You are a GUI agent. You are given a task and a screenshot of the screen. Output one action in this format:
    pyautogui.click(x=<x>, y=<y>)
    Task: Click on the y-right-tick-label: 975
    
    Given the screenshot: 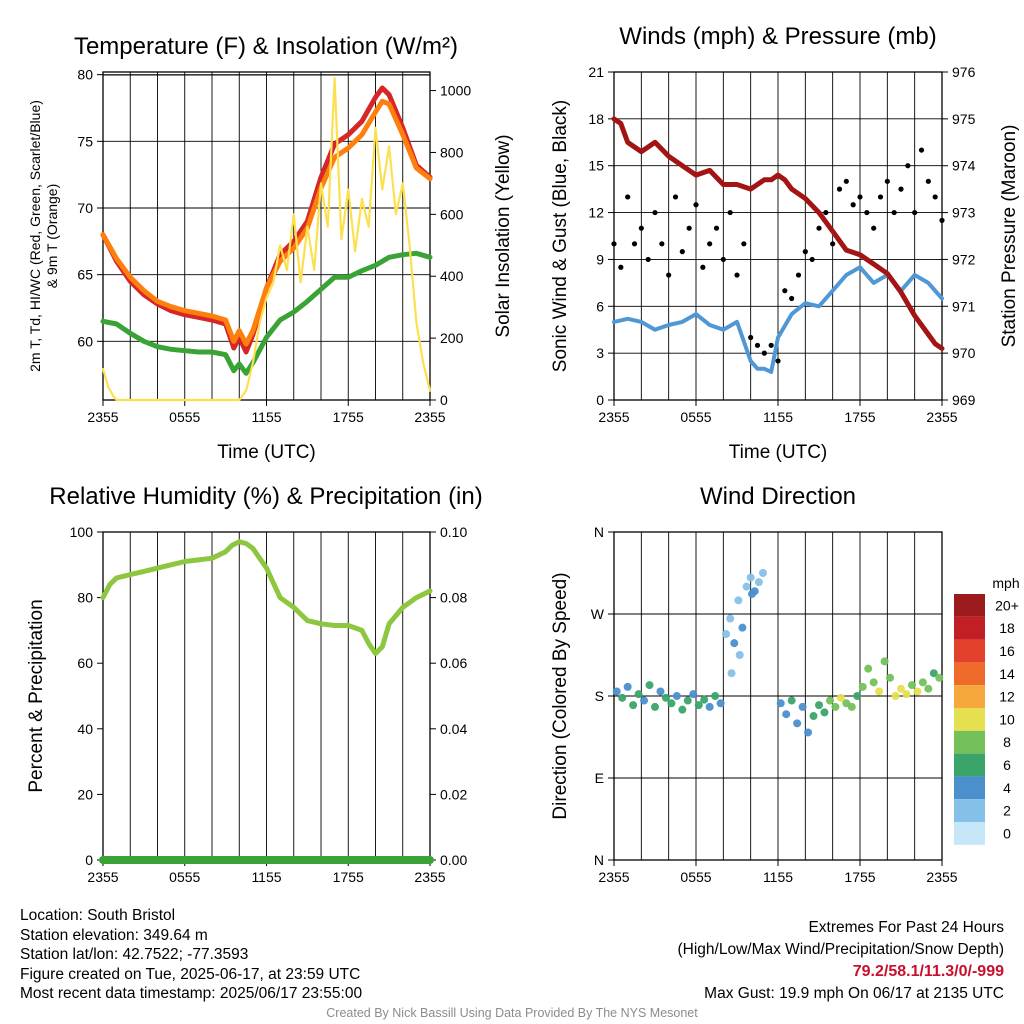 What is the action you would take?
    pyautogui.click(x=964, y=119)
    